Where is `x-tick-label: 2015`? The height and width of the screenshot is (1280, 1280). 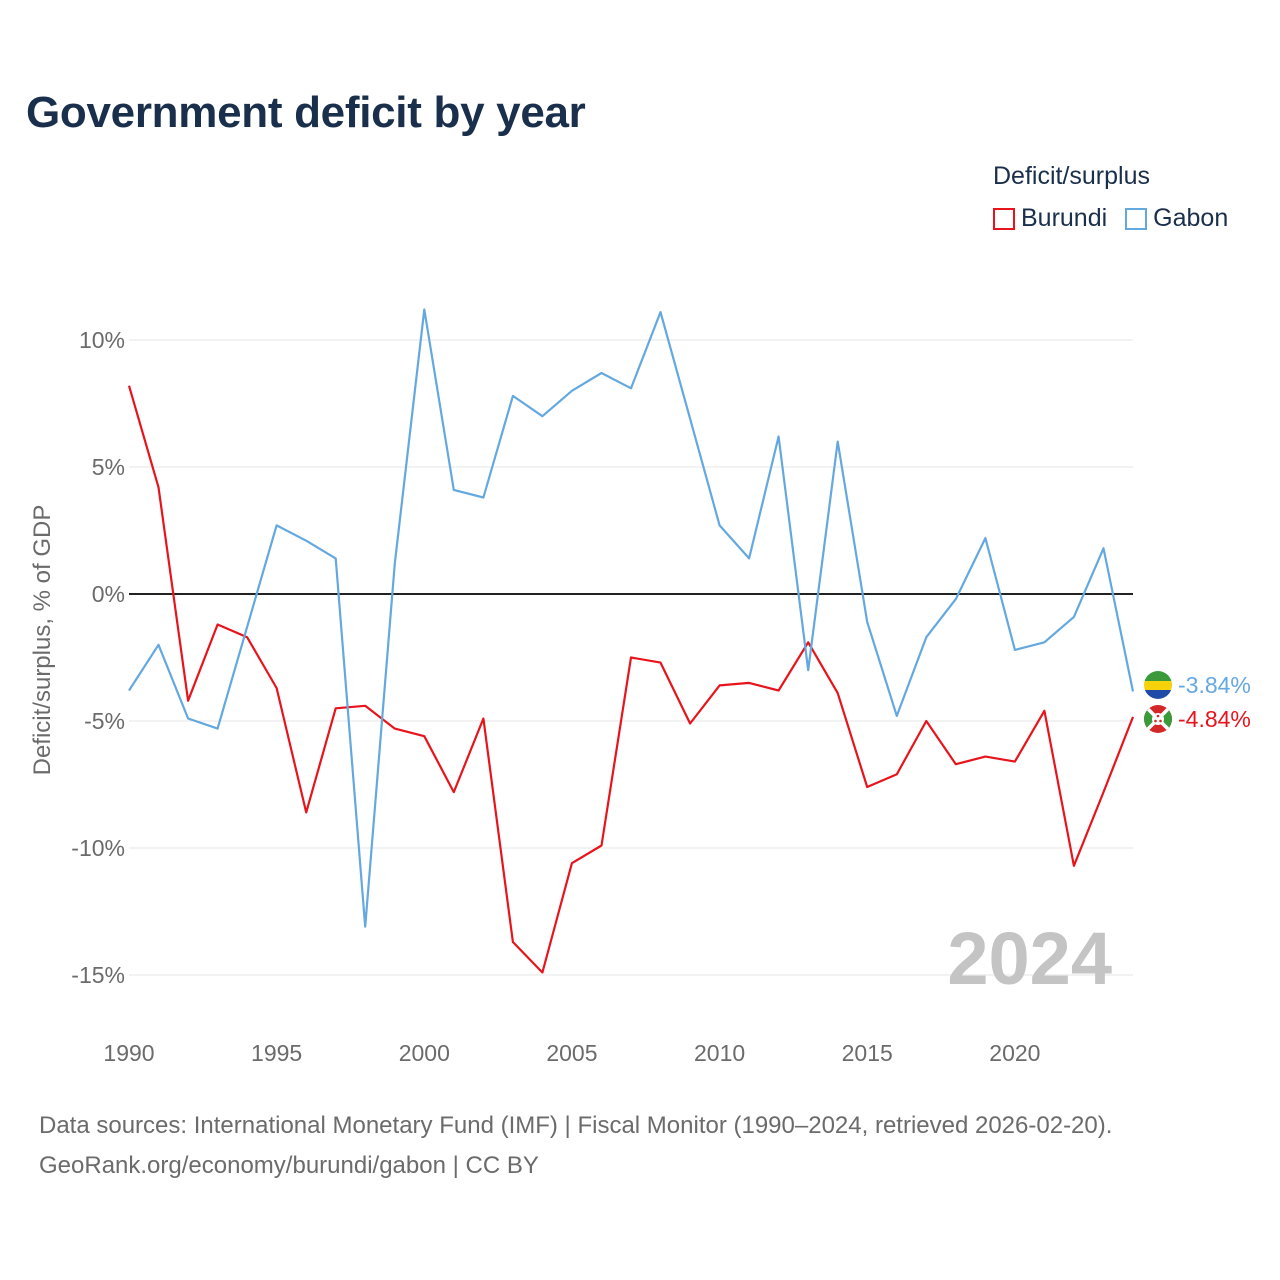
x-tick-label: 2015 is located at coordinates (867, 1053).